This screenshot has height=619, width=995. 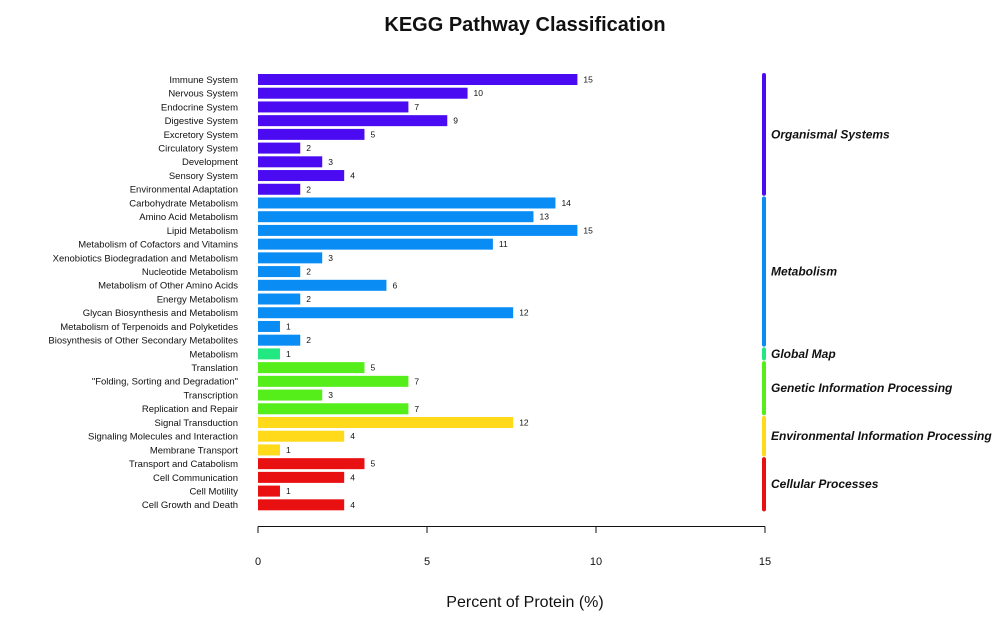 I want to click on category-label: Signal Transduction, so click(x=196, y=423).